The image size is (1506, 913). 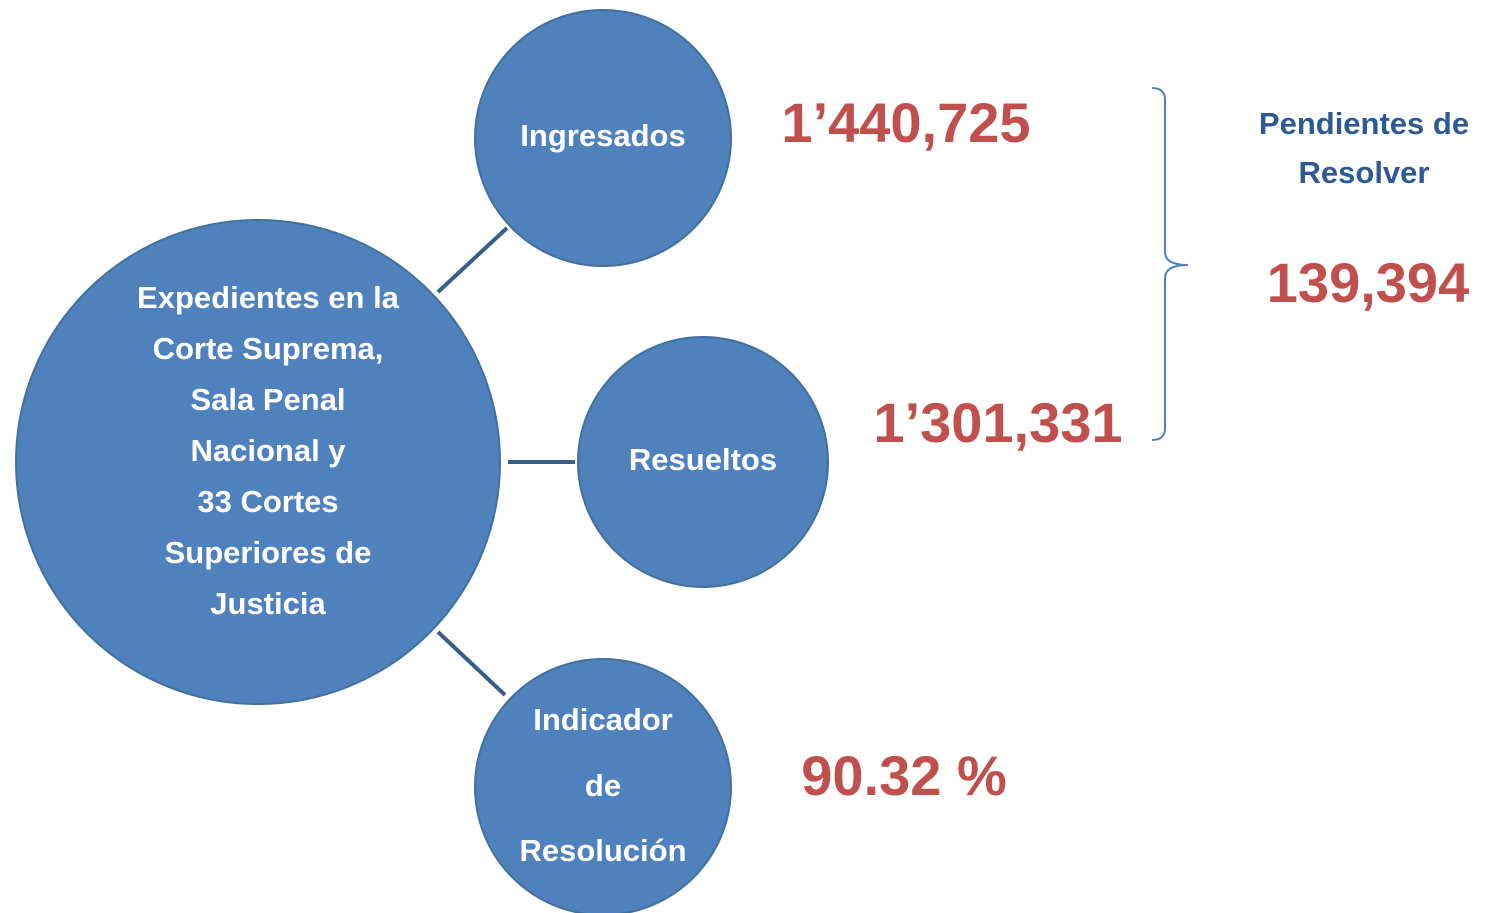 I want to click on node-label: Resolución, so click(x=602, y=850).